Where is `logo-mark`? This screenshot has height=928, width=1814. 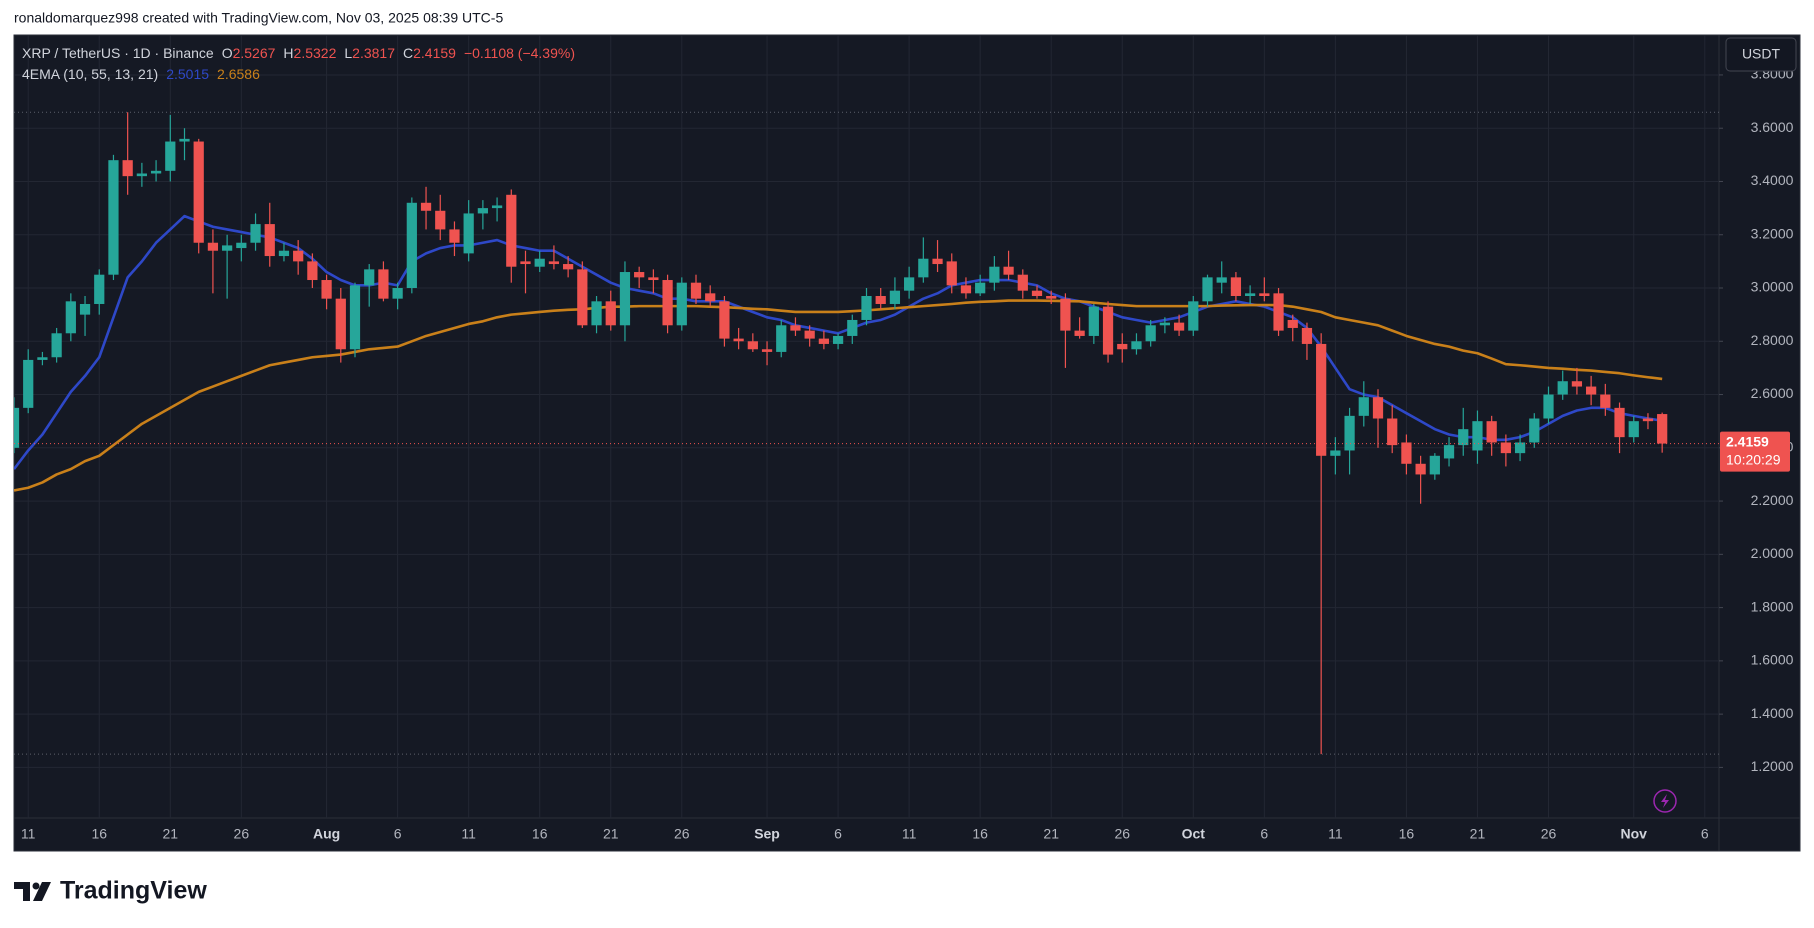 logo-mark is located at coordinates (22, 891).